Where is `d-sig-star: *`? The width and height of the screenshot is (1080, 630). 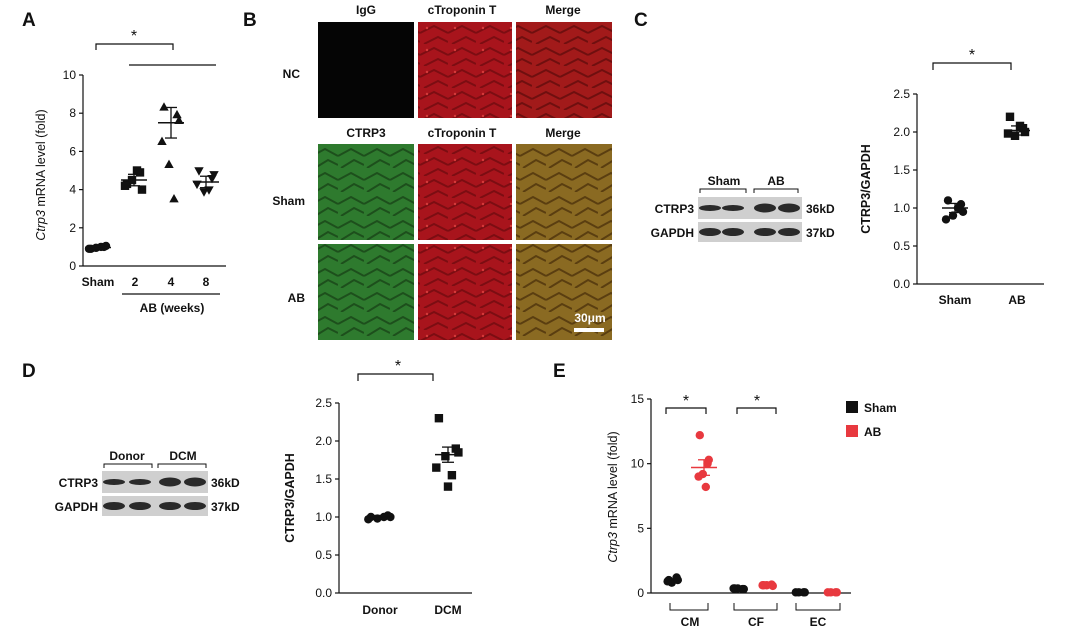 d-sig-star: * is located at coordinates (398, 366).